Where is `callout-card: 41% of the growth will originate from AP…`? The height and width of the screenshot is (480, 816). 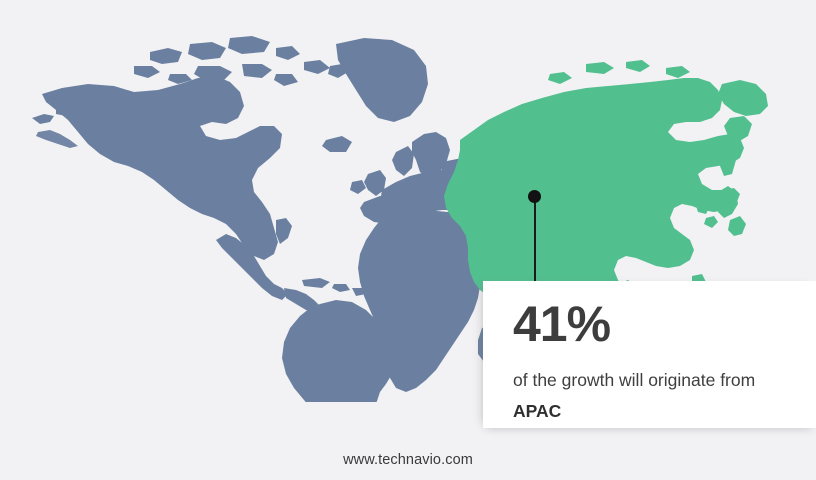 callout-card: 41% of the growth will originate from AP… is located at coordinates (649, 354).